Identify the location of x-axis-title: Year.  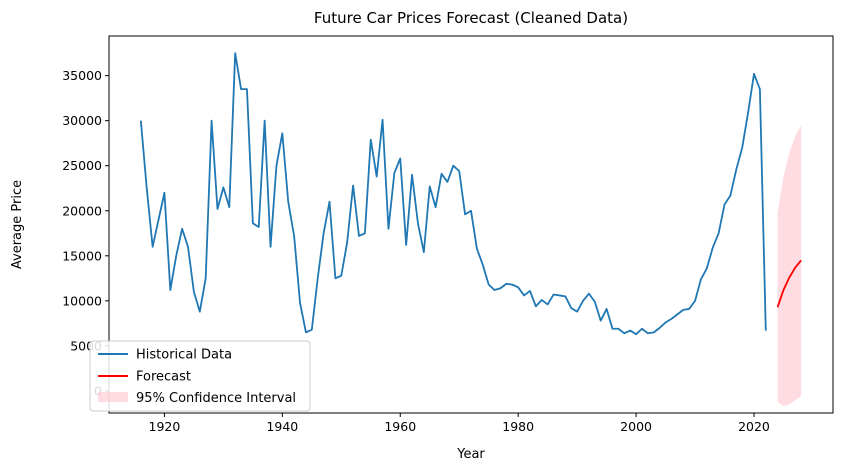
(470, 454).